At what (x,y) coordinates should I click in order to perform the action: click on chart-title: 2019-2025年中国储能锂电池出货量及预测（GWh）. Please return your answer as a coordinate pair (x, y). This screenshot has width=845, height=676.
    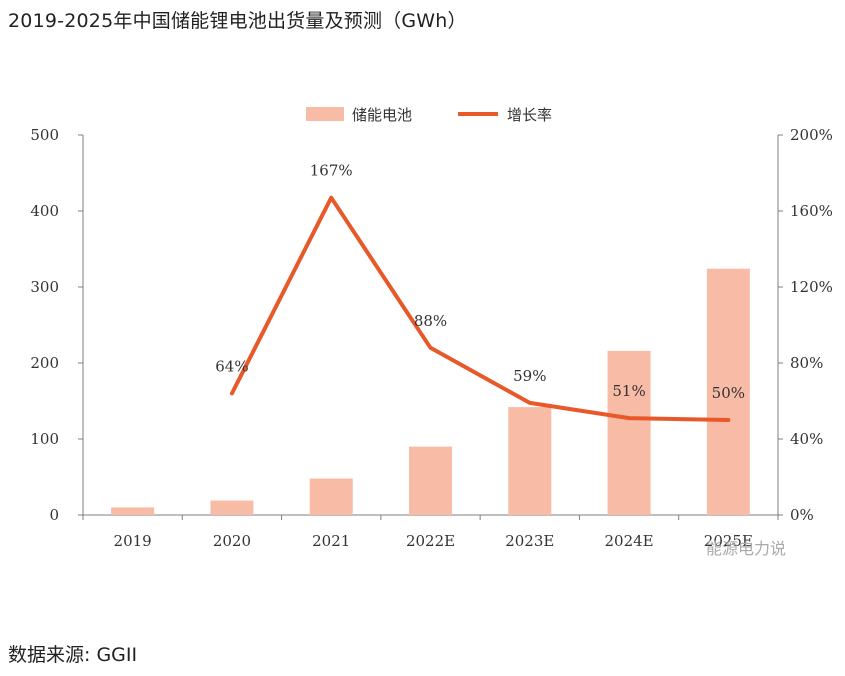
    Looking at the image, I should click on (237, 21).